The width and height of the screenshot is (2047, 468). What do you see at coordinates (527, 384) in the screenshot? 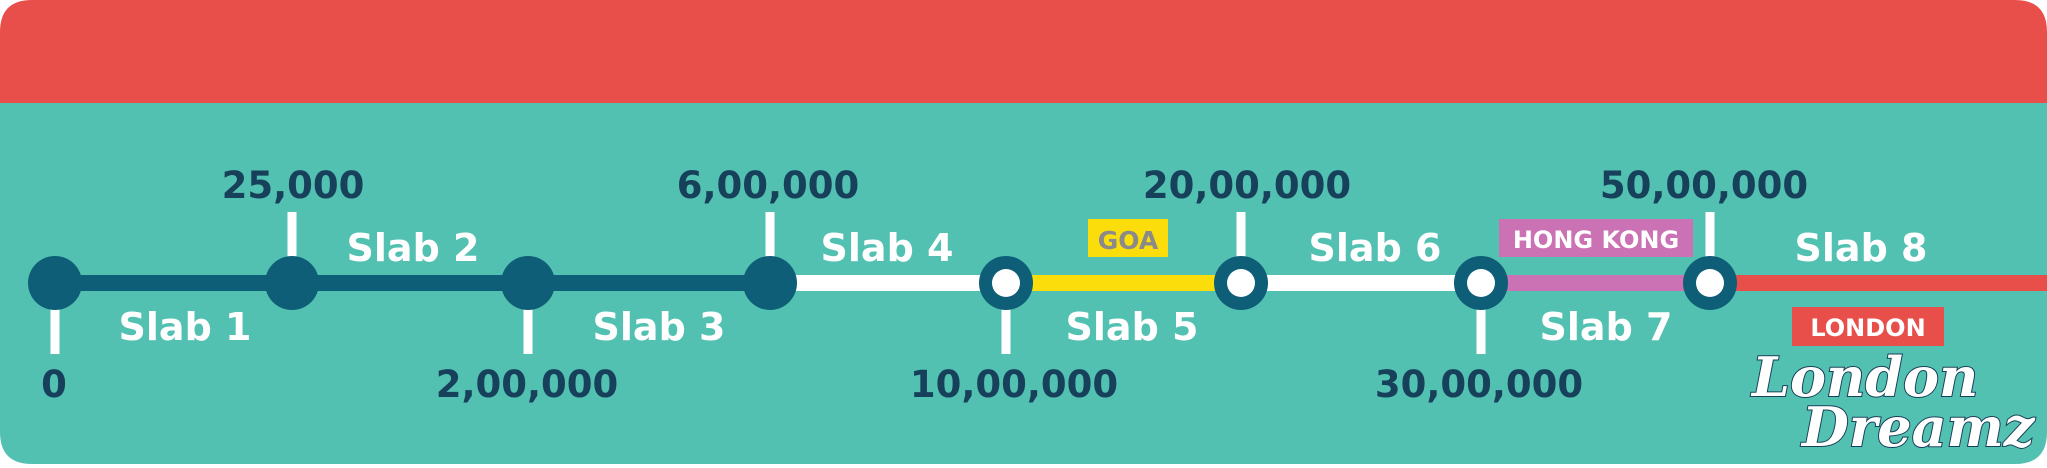
I see `milestone-label-200000: 2,00,000` at bounding box center [527, 384].